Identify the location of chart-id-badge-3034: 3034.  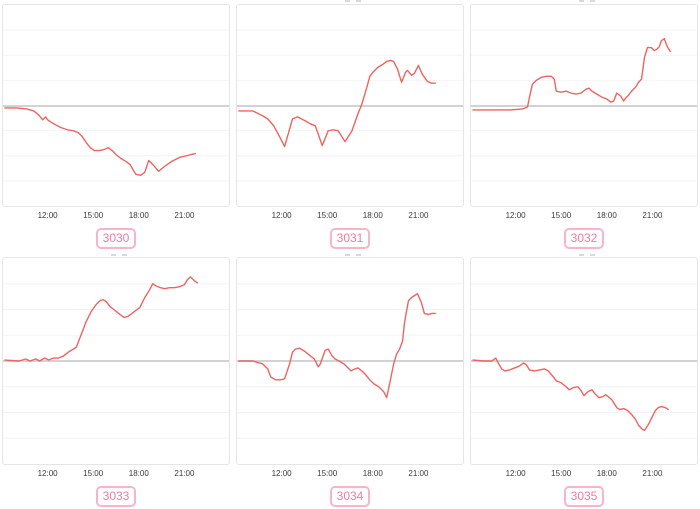
(350, 496).